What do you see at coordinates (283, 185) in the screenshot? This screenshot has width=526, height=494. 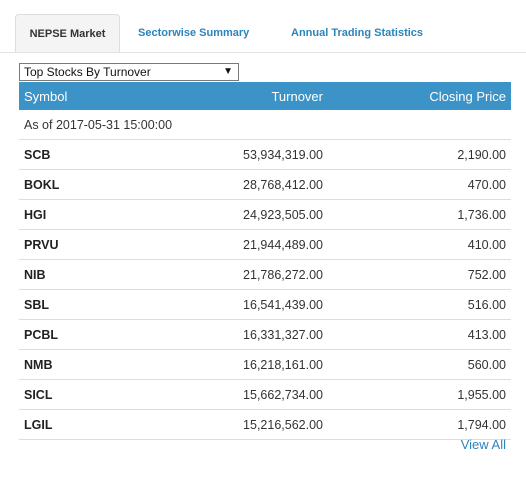 I see `turnover-value: 28,768,412.00` at bounding box center [283, 185].